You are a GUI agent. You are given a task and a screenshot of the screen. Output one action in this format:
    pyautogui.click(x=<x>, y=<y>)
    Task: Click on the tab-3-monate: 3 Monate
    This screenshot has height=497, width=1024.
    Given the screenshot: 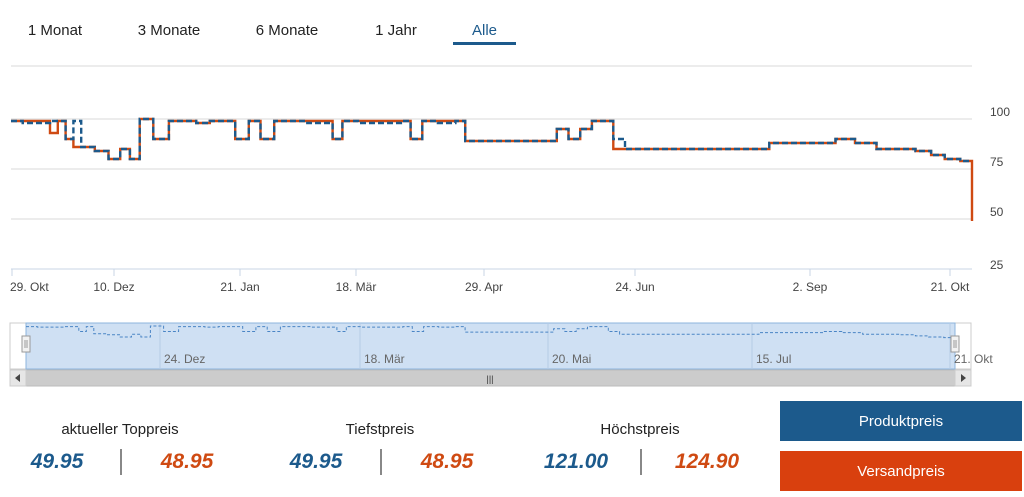 What is the action you would take?
    pyautogui.click(x=169, y=30)
    